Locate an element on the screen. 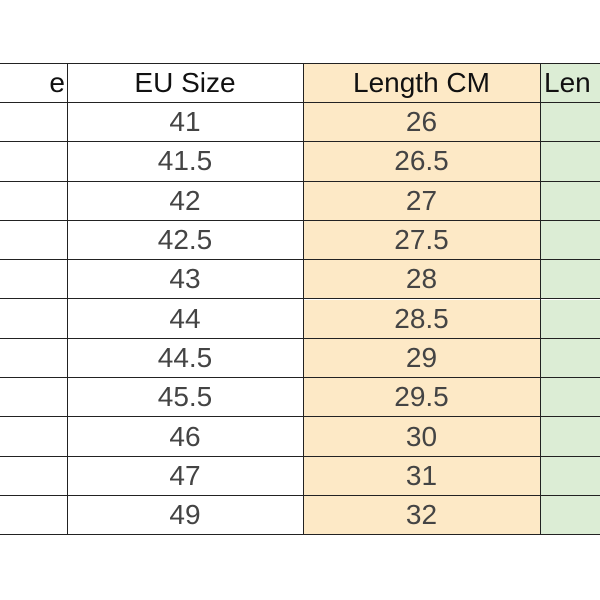  data-cell: 41 is located at coordinates (185, 123).